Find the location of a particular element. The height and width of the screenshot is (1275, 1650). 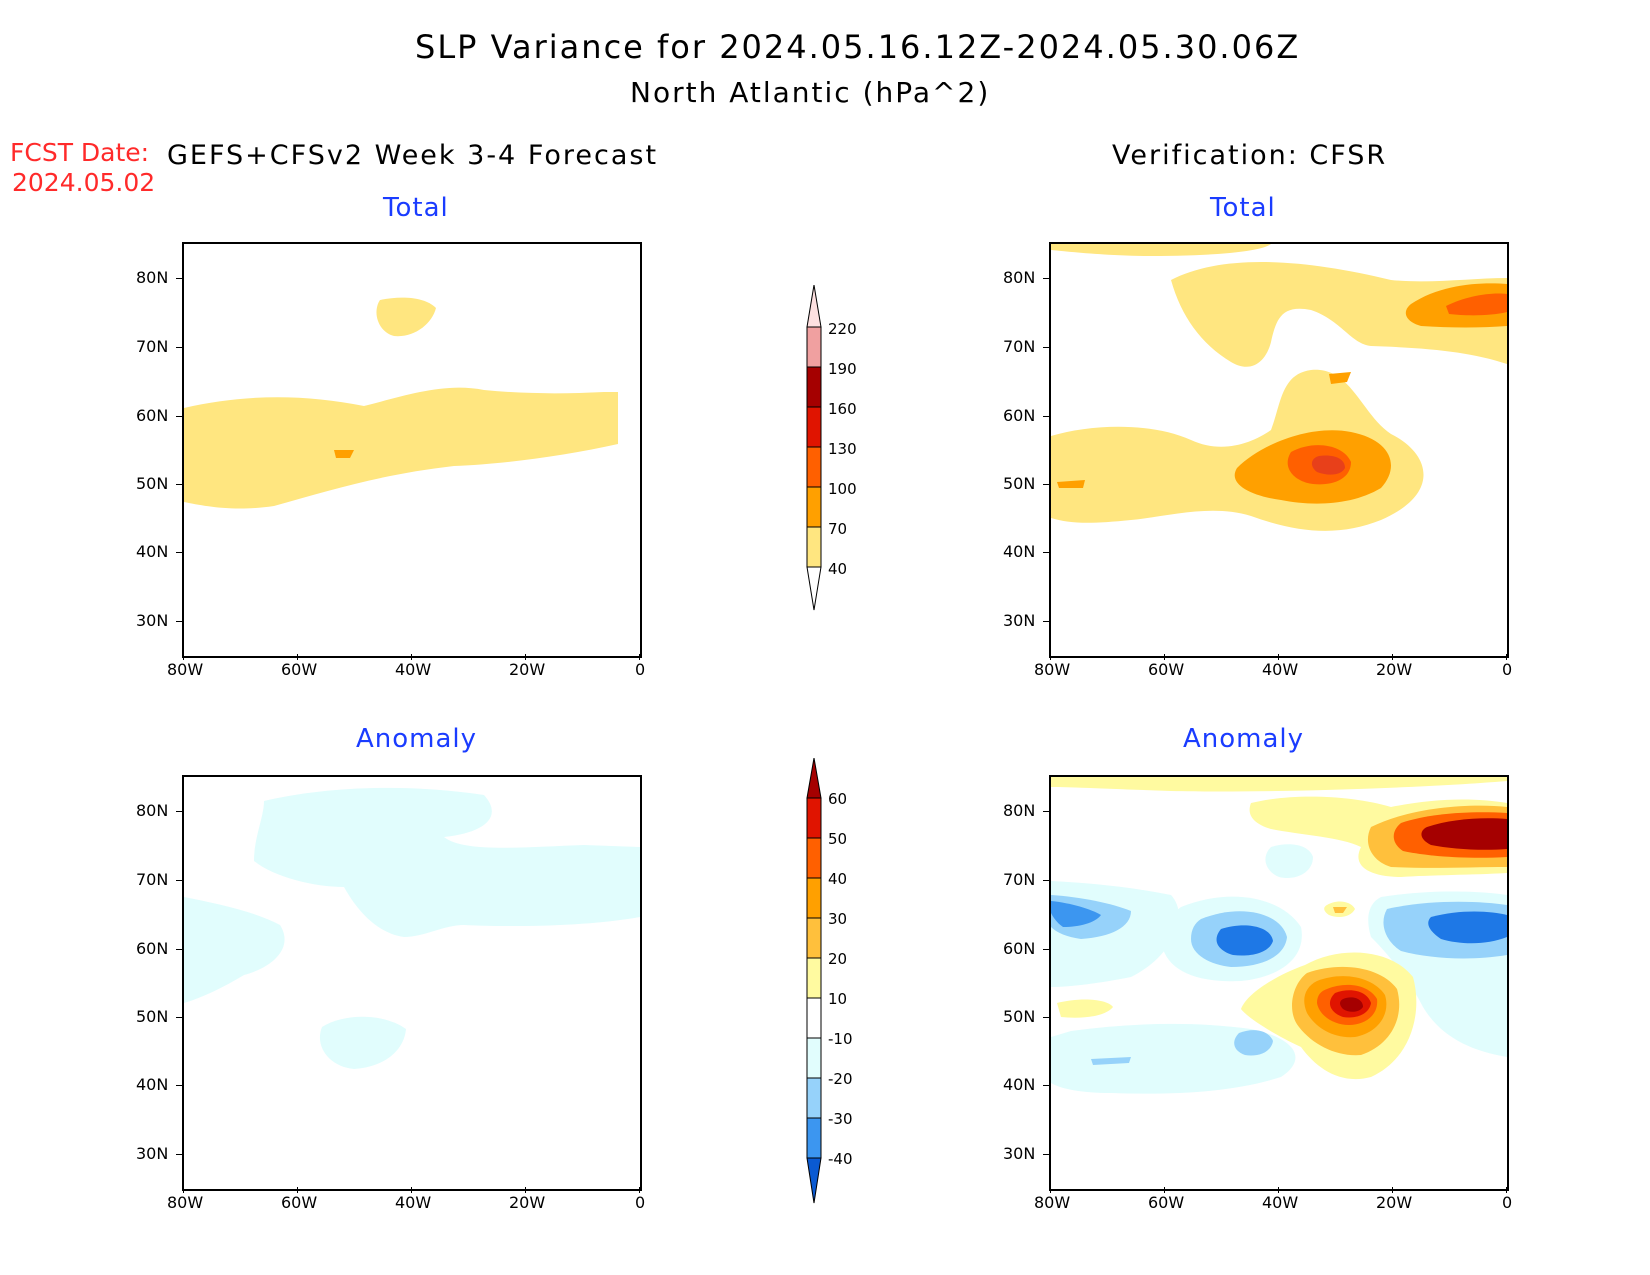

verif-anom-west-yellow is located at coordinates (1085, 1008).